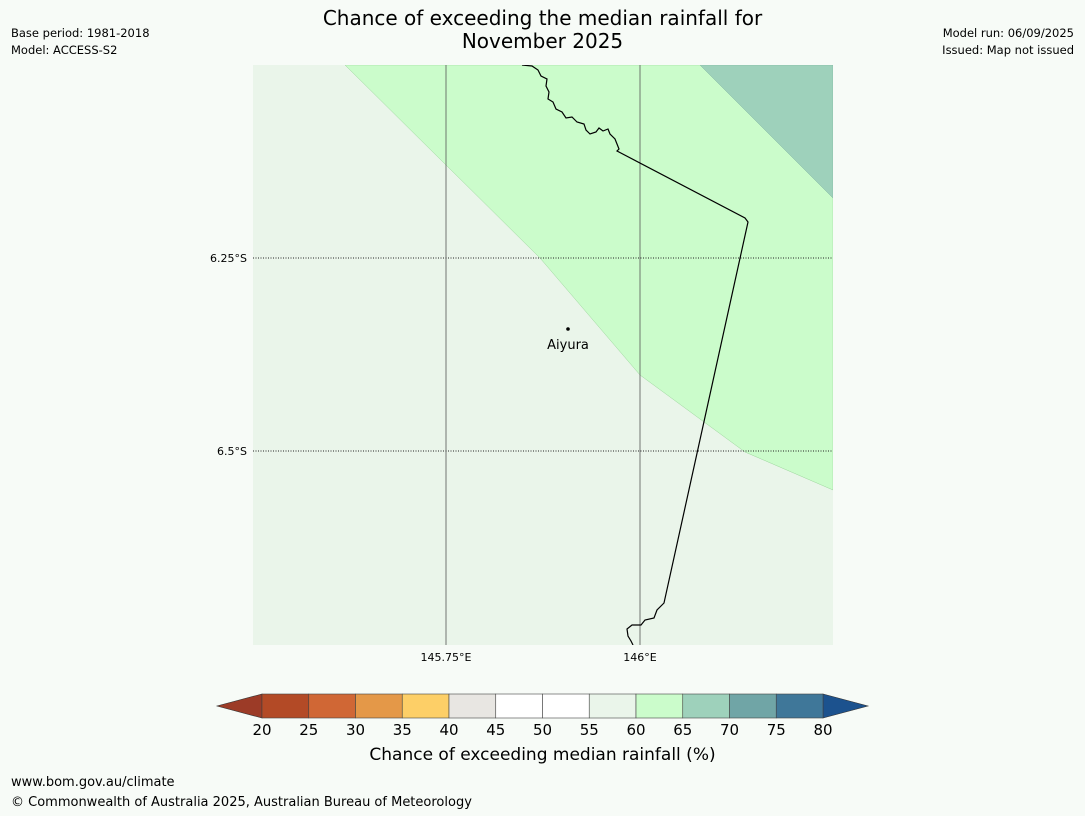  What do you see at coordinates (308, 730) in the screenshot?
I see `colorbar-tick-label: 25` at bounding box center [308, 730].